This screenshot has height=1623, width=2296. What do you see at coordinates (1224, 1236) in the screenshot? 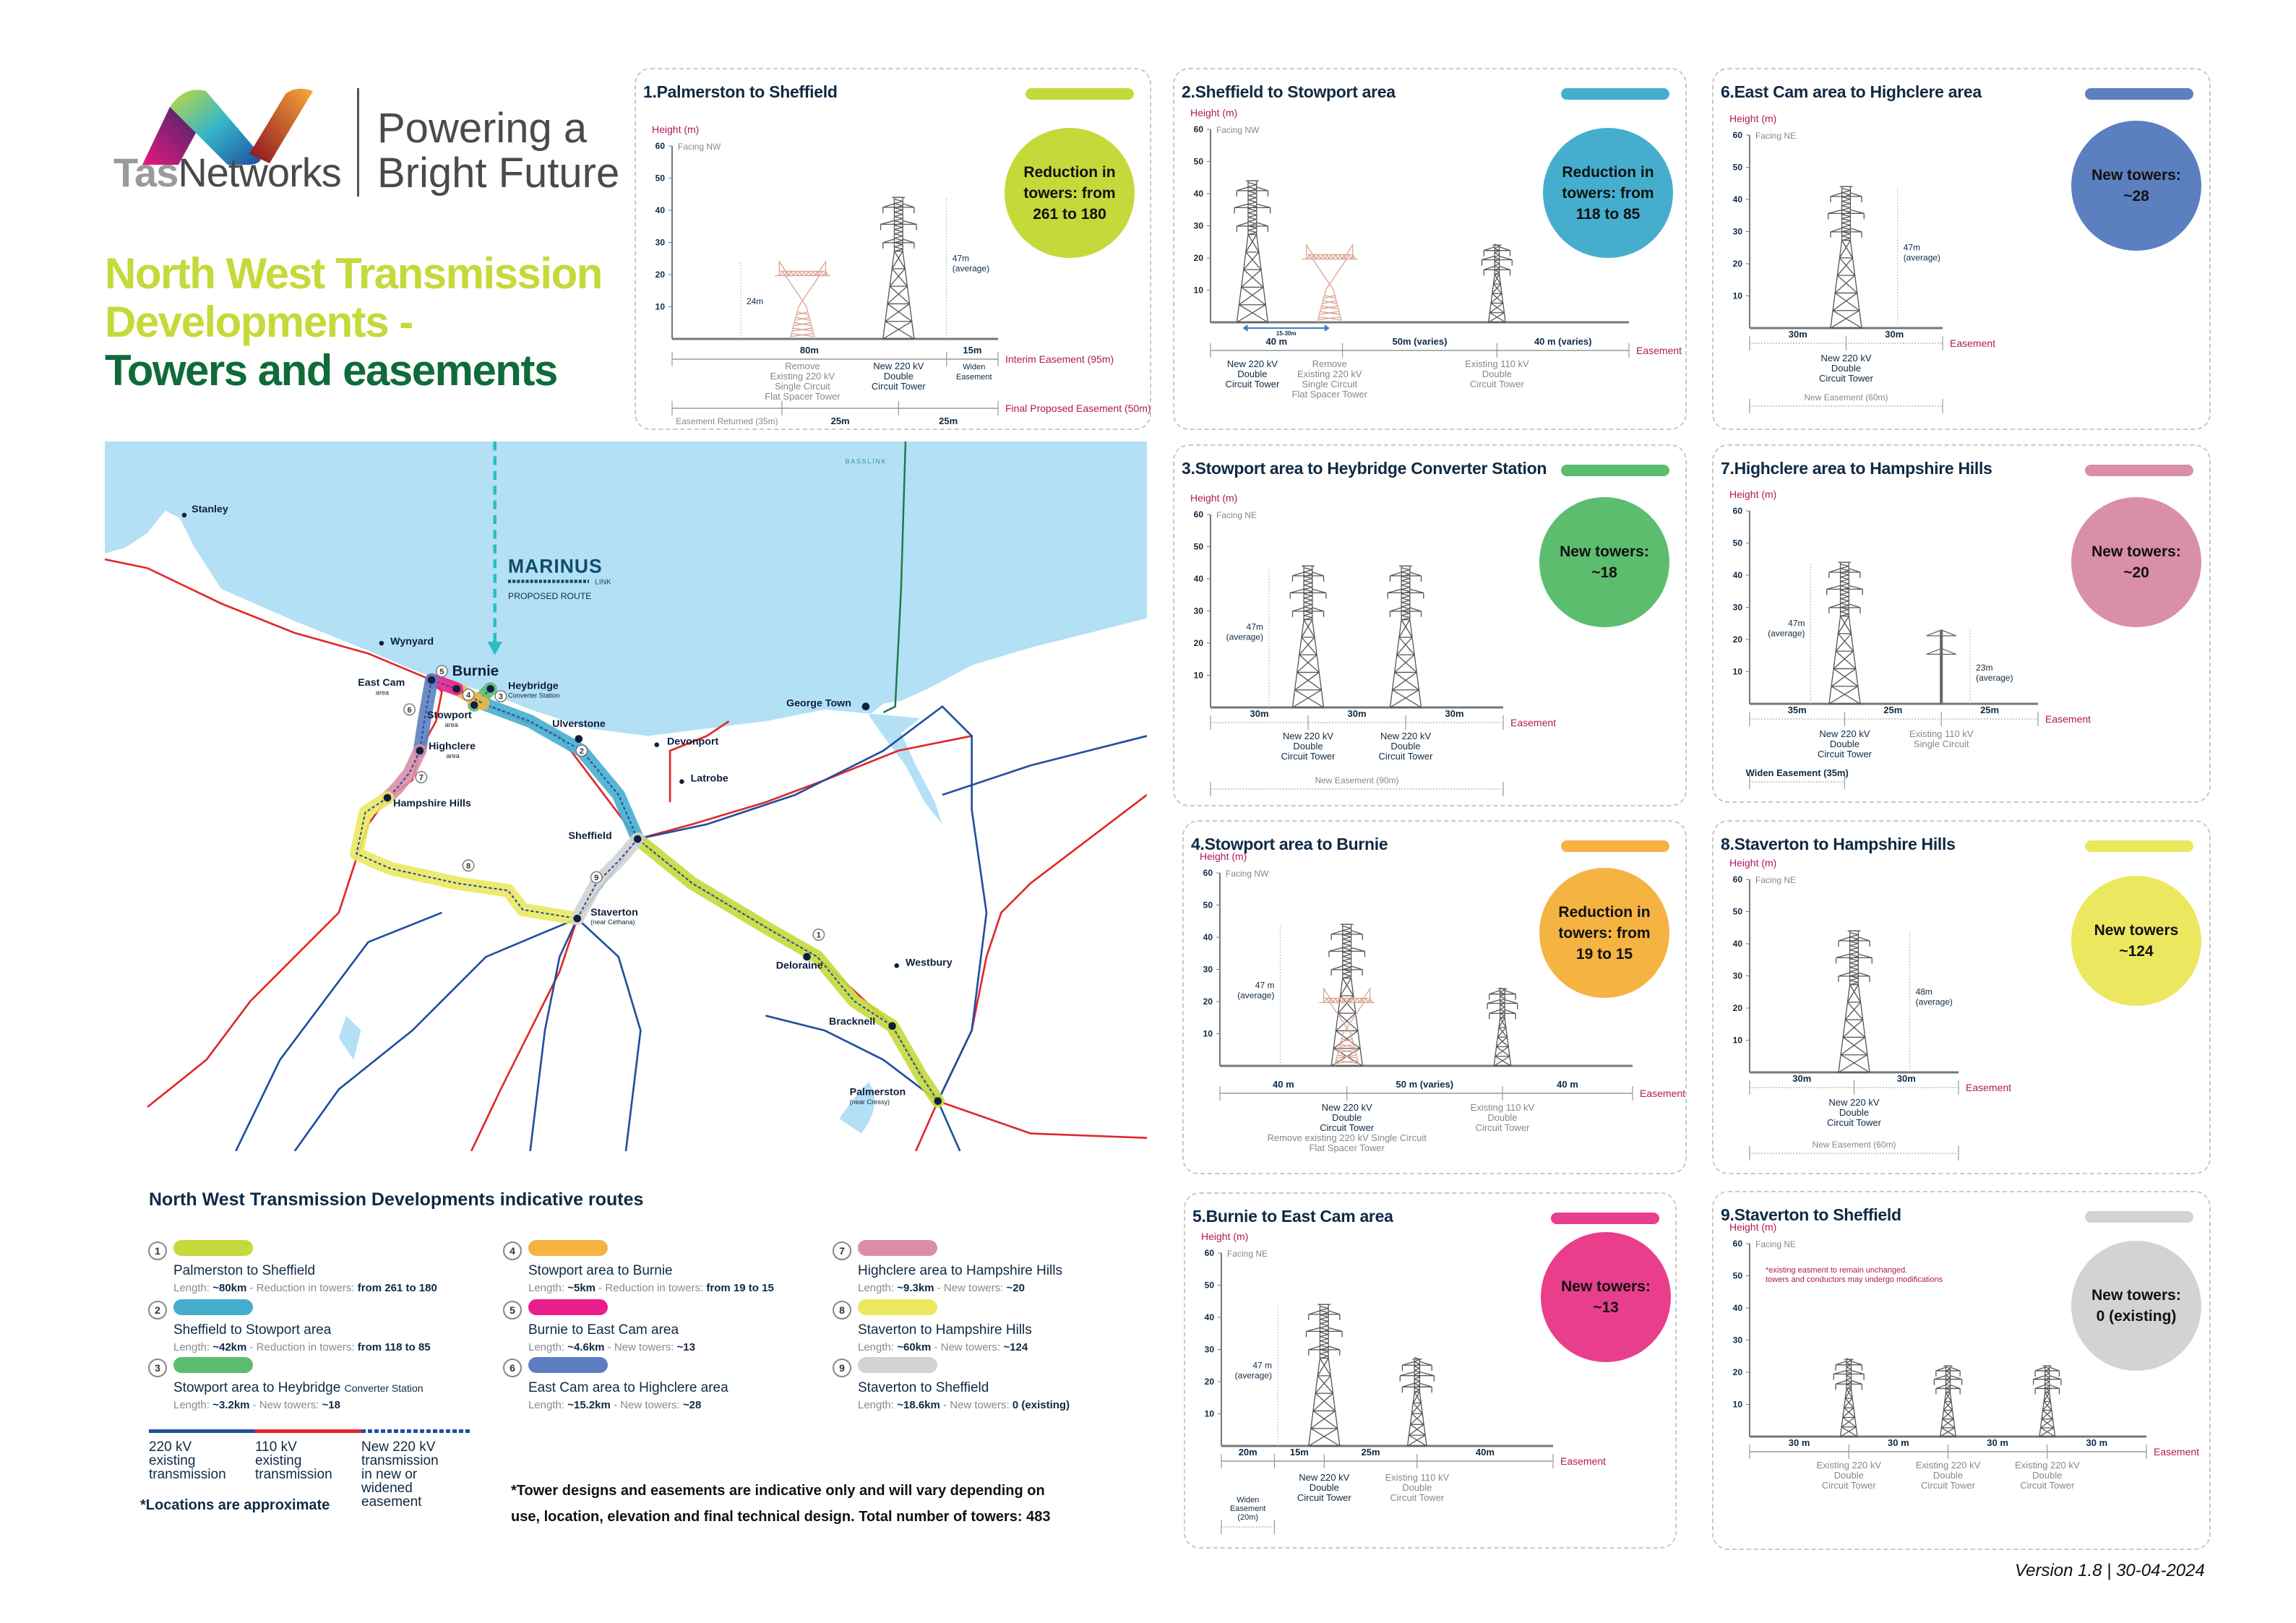
I see `height-axis-label: Height (m)` at bounding box center [1224, 1236].